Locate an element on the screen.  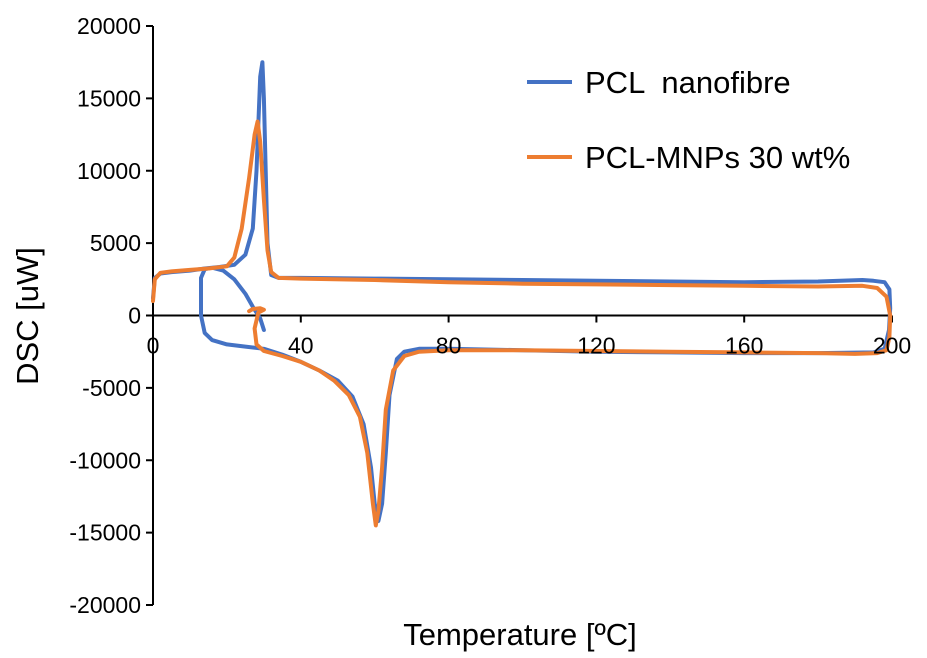
y-tick-label: -5000 is located at coordinates (111, 388).